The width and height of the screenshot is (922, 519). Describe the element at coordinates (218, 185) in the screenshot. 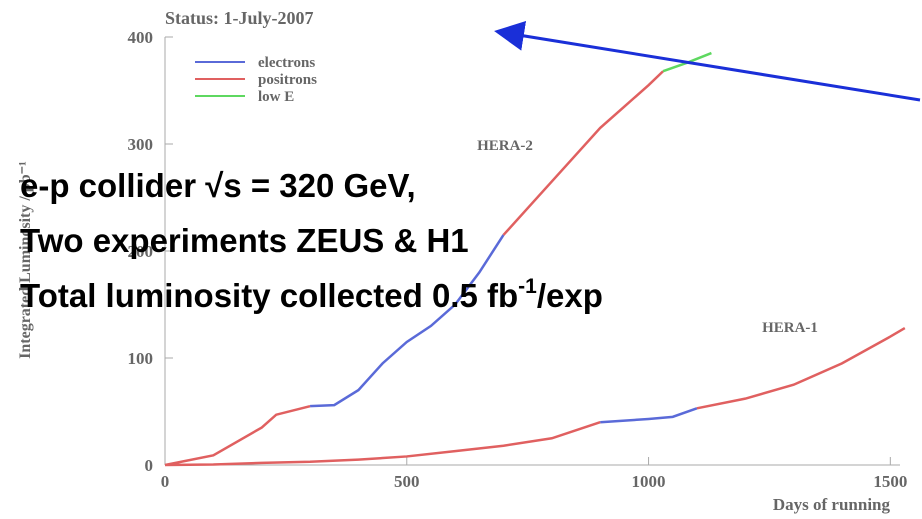

I see `slide-text: e-p collider √s = 320 GeV,` at that location.